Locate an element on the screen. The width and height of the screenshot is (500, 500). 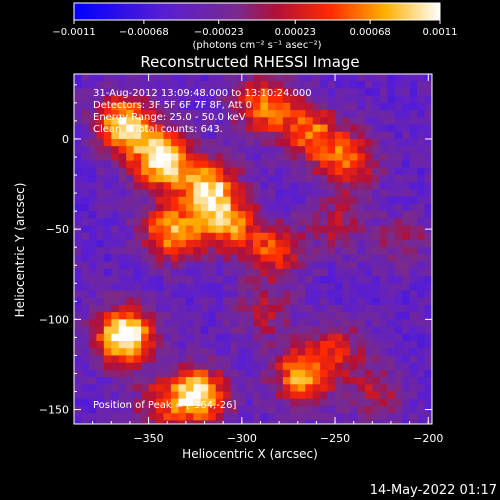
colorbar-tick-label: −0.0011 is located at coordinates (73, 32).